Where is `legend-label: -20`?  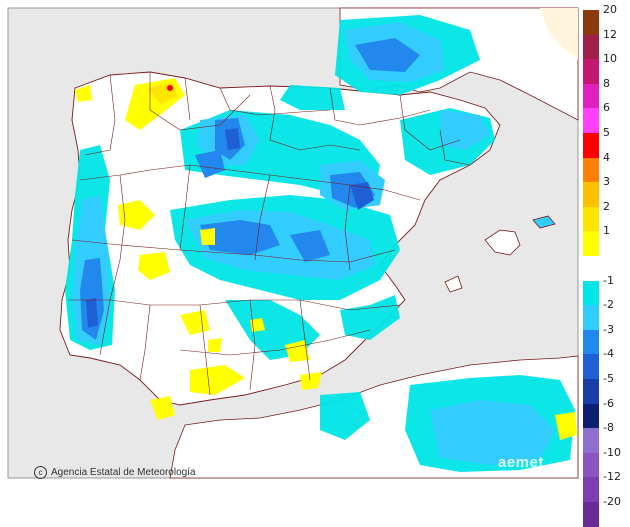
legend-label: -20 is located at coordinates (612, 501).